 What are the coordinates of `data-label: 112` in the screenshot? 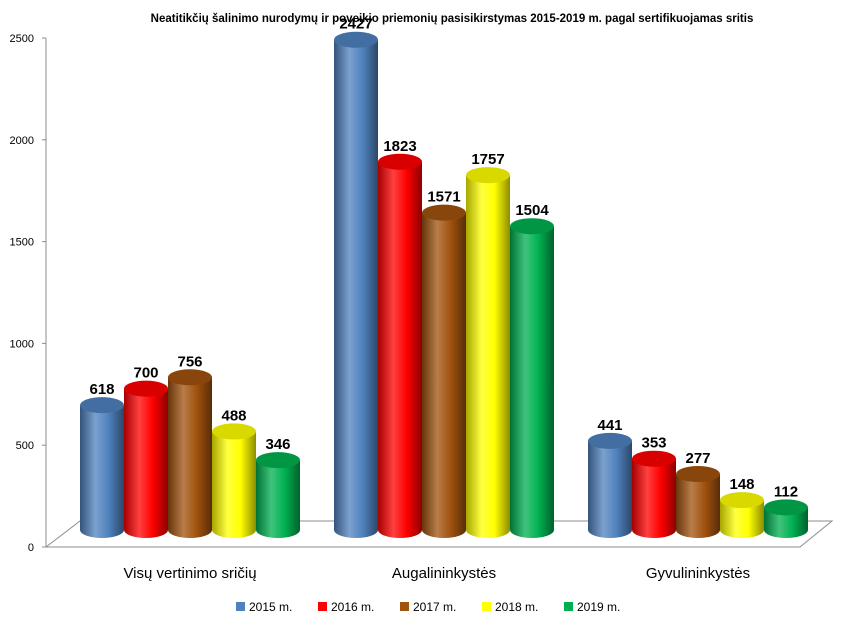 It's located at (786, 491).